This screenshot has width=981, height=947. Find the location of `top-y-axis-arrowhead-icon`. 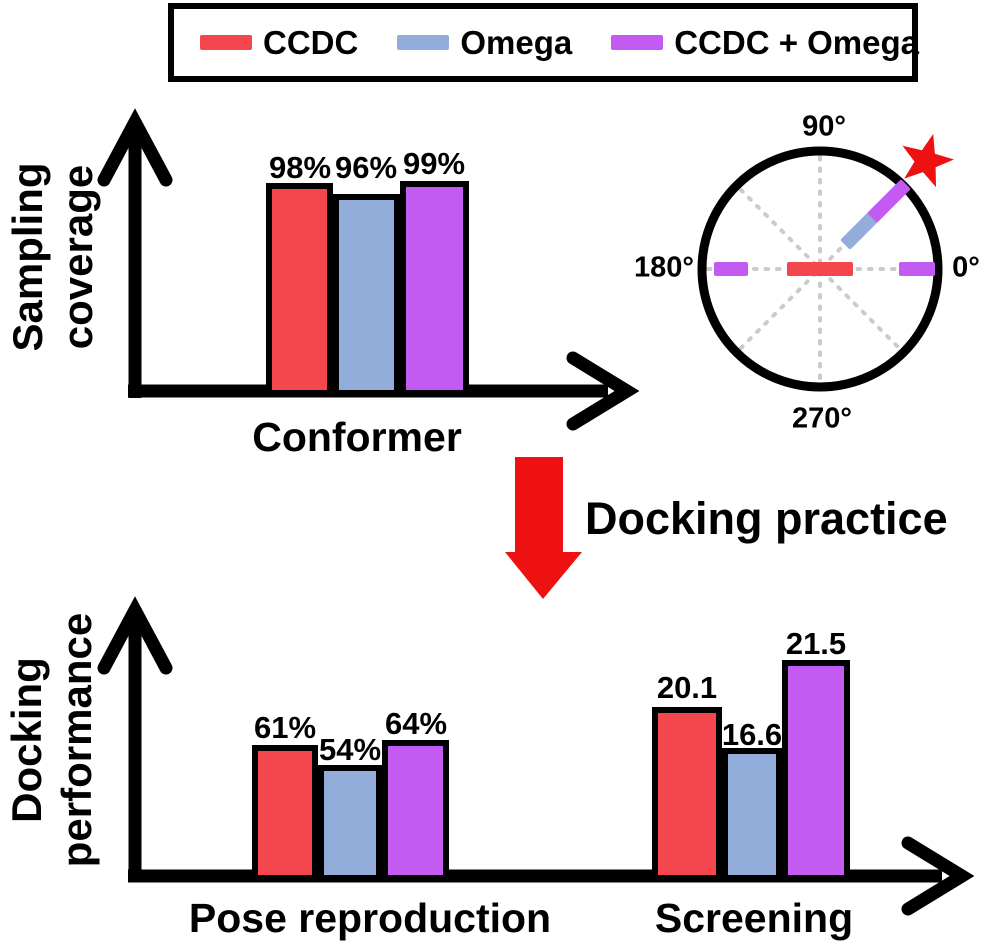

top-y-axis-arrowhead-icon is located at coordinates (135, 147).